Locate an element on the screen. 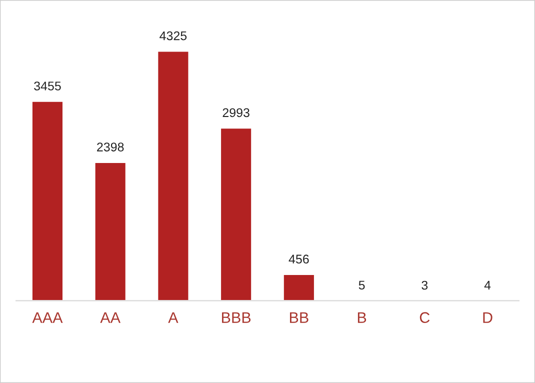 The image size is (535, 383). data-label: 3 is located at coordinates (425, 285).